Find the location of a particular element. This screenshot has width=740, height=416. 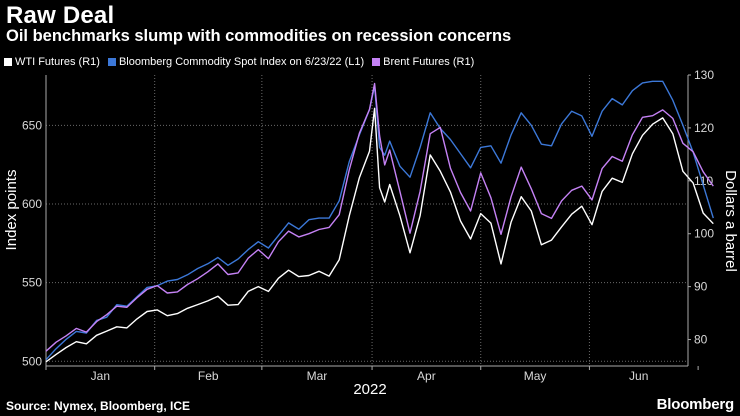

x-tick-label: Apr is located at coordinates (426, 376).